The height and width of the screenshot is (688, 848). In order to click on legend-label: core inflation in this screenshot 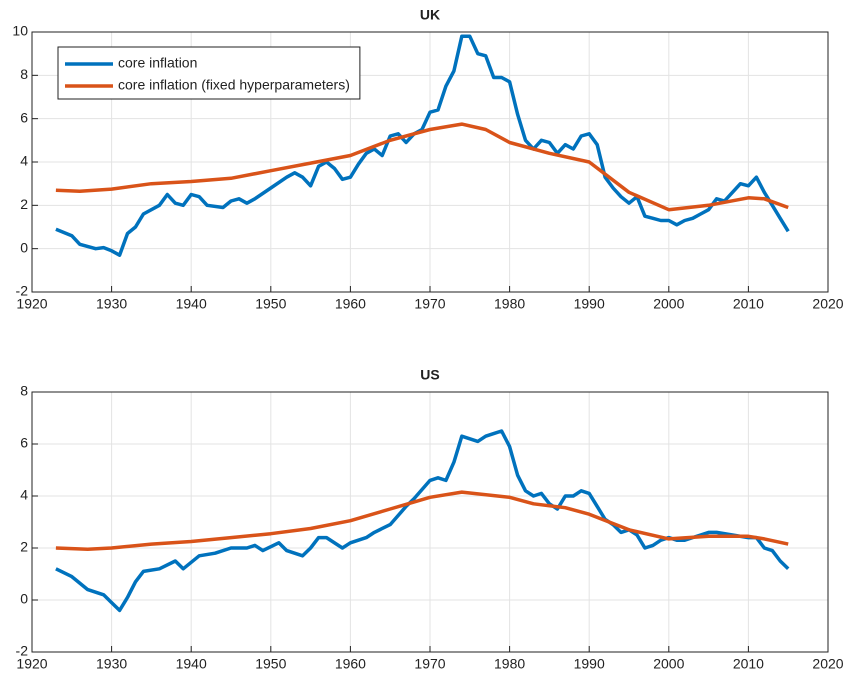, I will do `click(157, 63)`.